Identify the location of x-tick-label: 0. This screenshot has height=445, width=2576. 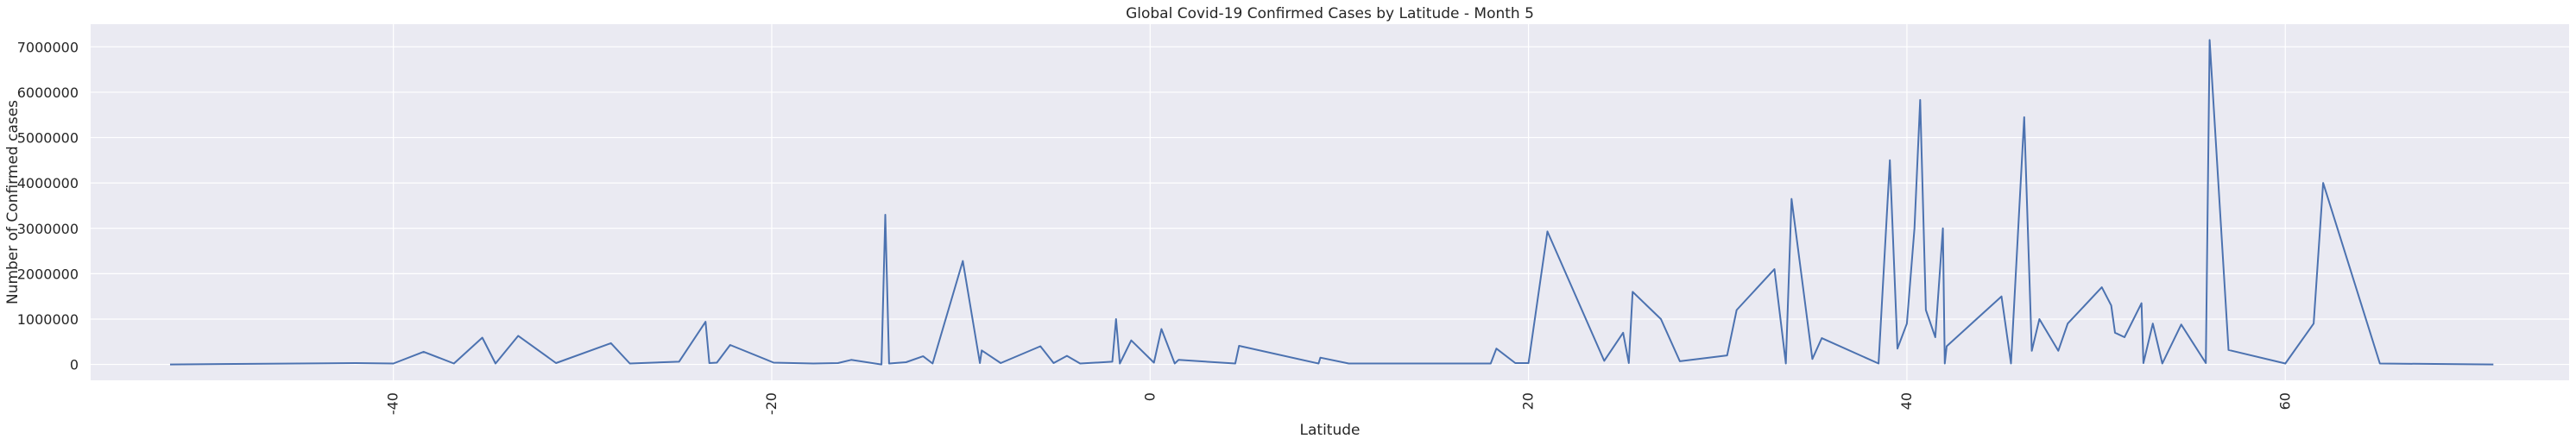
(1149, 396).